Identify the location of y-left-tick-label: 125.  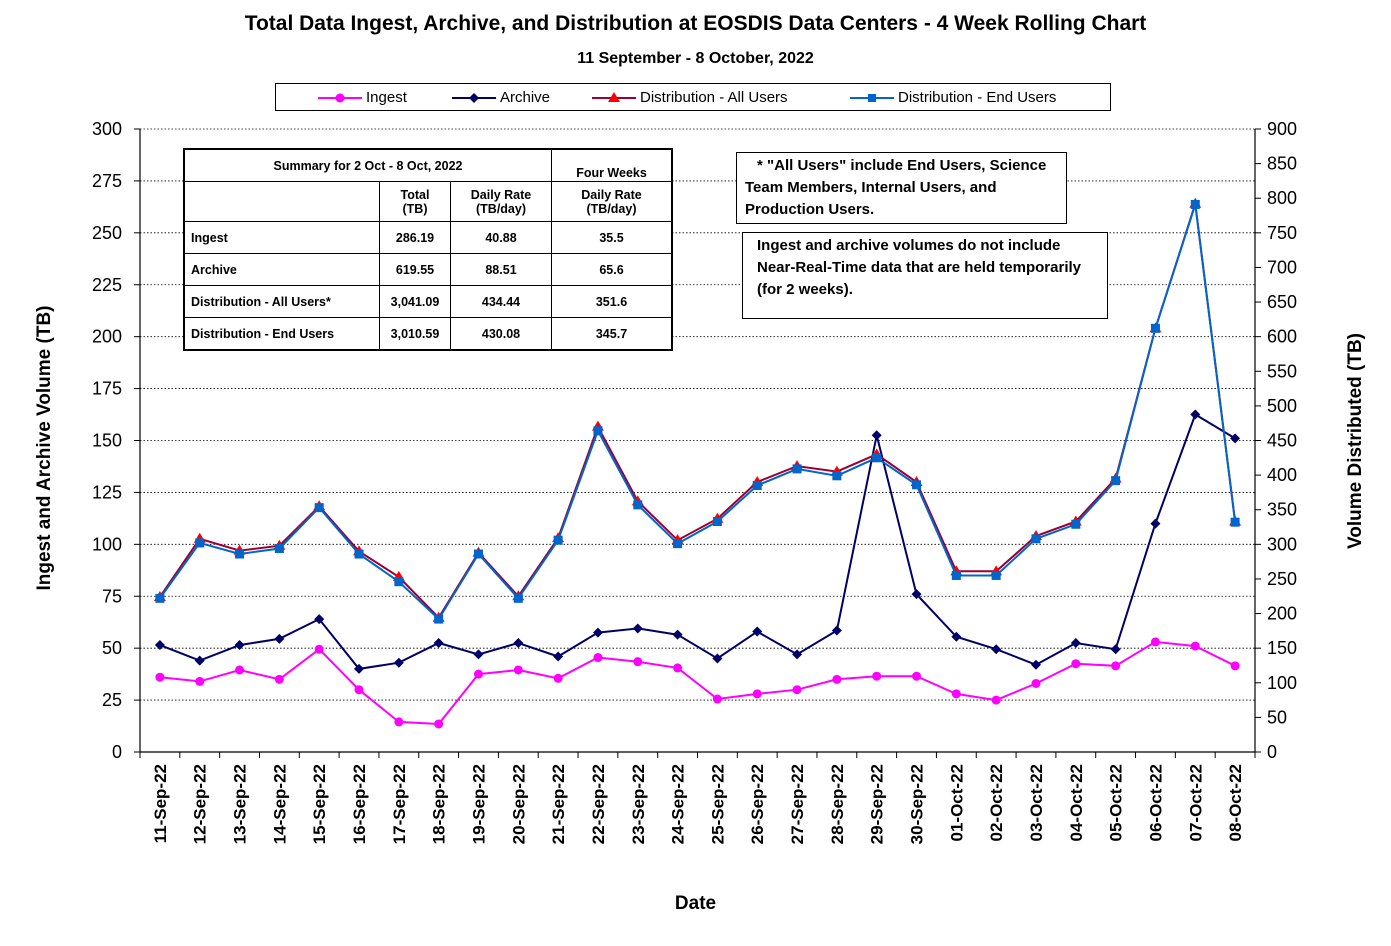
(107, 492).